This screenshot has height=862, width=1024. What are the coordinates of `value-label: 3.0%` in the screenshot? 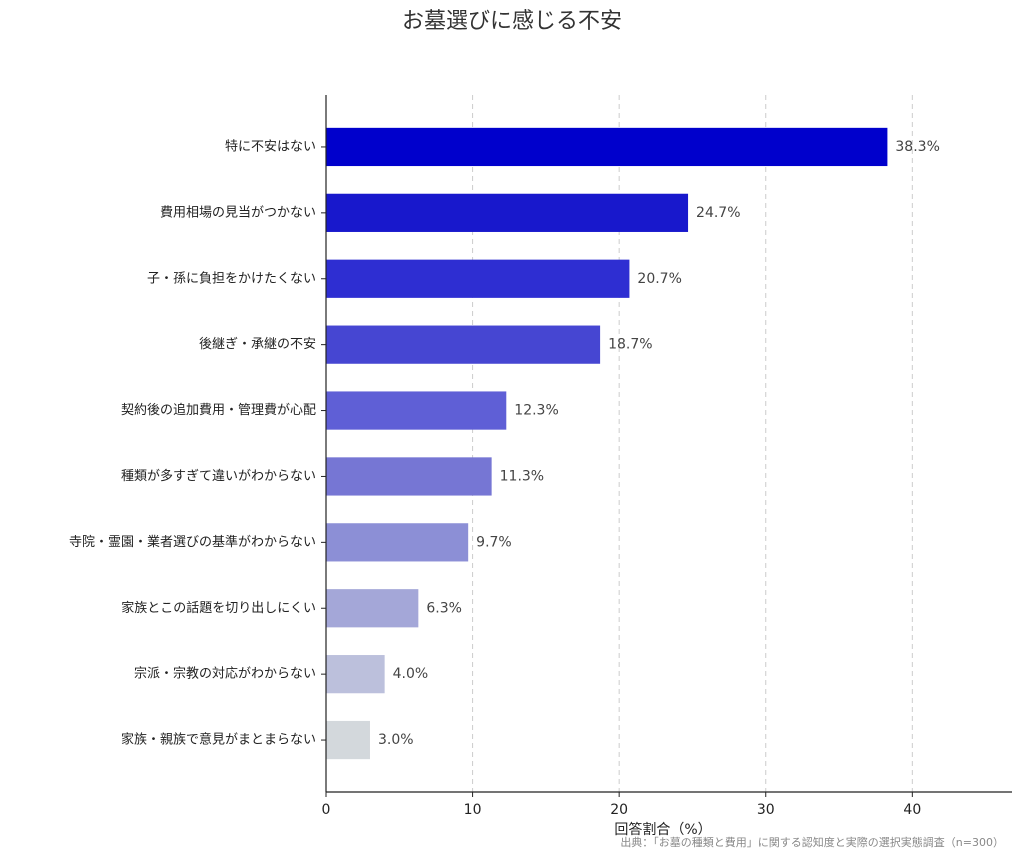 It's located at (396, 740).